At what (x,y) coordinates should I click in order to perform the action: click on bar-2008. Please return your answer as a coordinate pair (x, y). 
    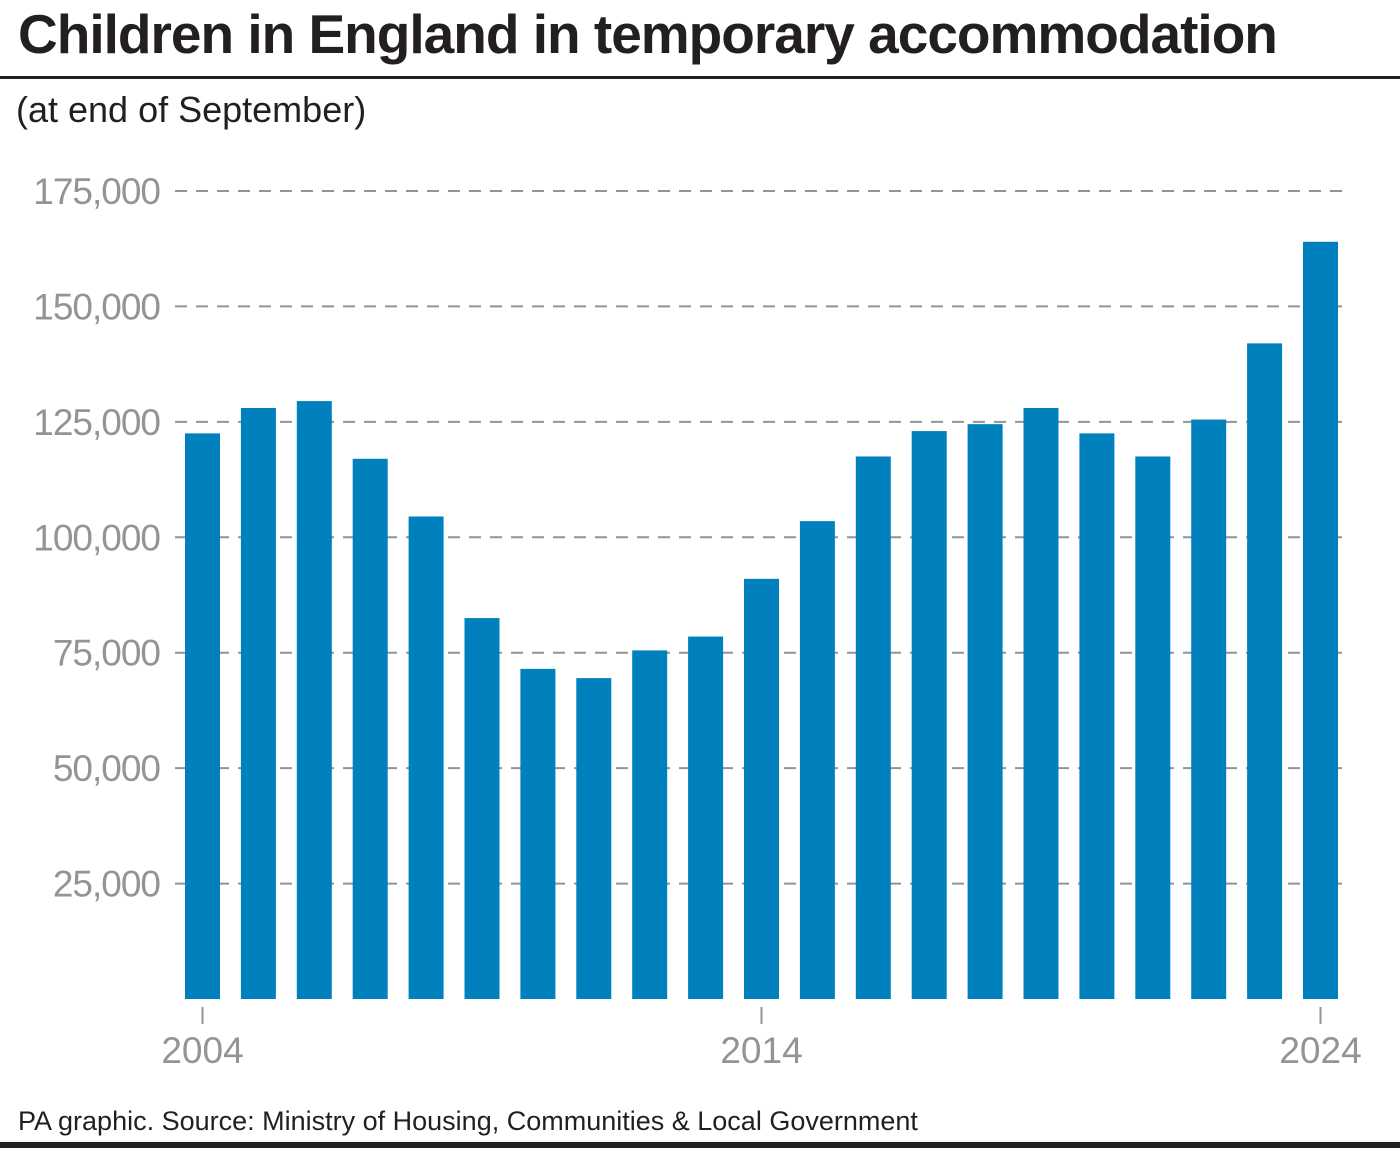
    Looking at the image, I should click on (426, 757).